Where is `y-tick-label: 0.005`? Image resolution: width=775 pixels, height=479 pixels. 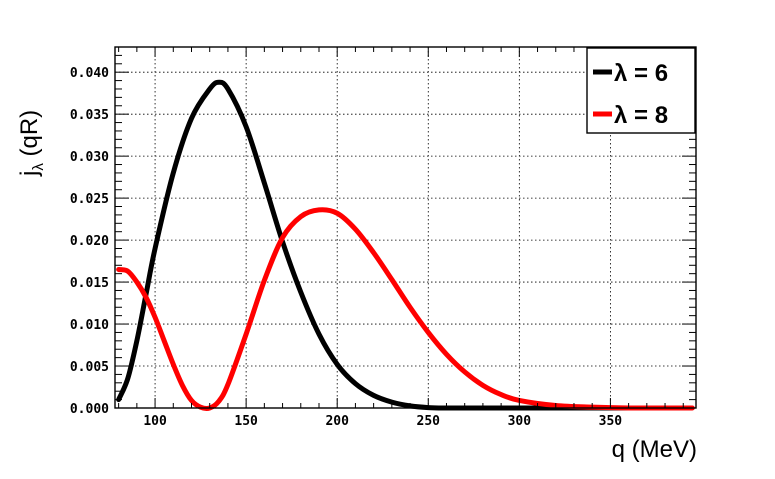
y-tick-label: 0.005 is located at coordinates (89, 367).